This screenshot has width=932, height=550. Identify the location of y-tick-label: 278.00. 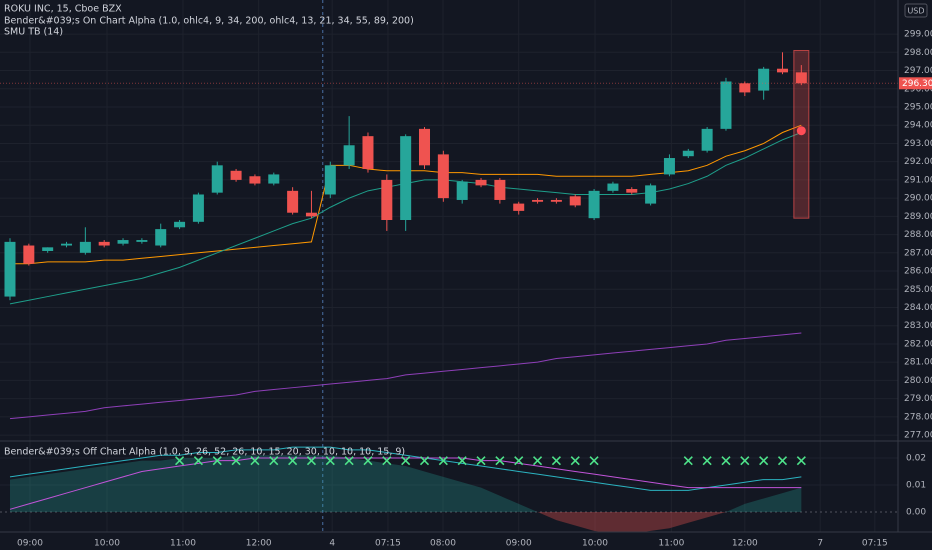
(918, 417).